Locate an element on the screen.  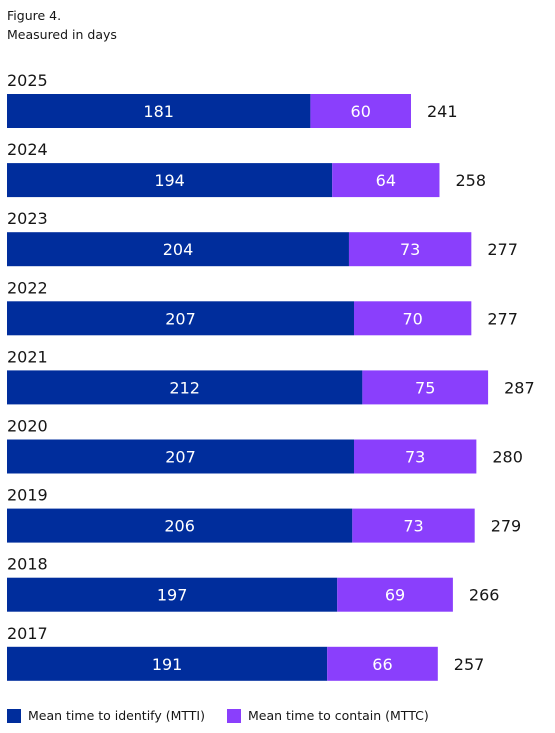
data-label-mttc: 75 is located at coordinates (425, 387).